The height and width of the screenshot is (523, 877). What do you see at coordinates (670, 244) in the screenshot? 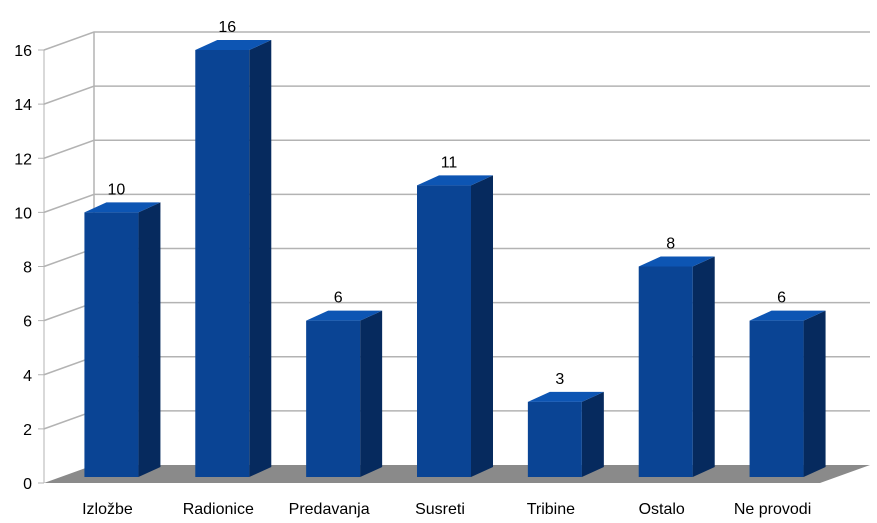
I see `data-label: 8` at bounding box center [670, 244].